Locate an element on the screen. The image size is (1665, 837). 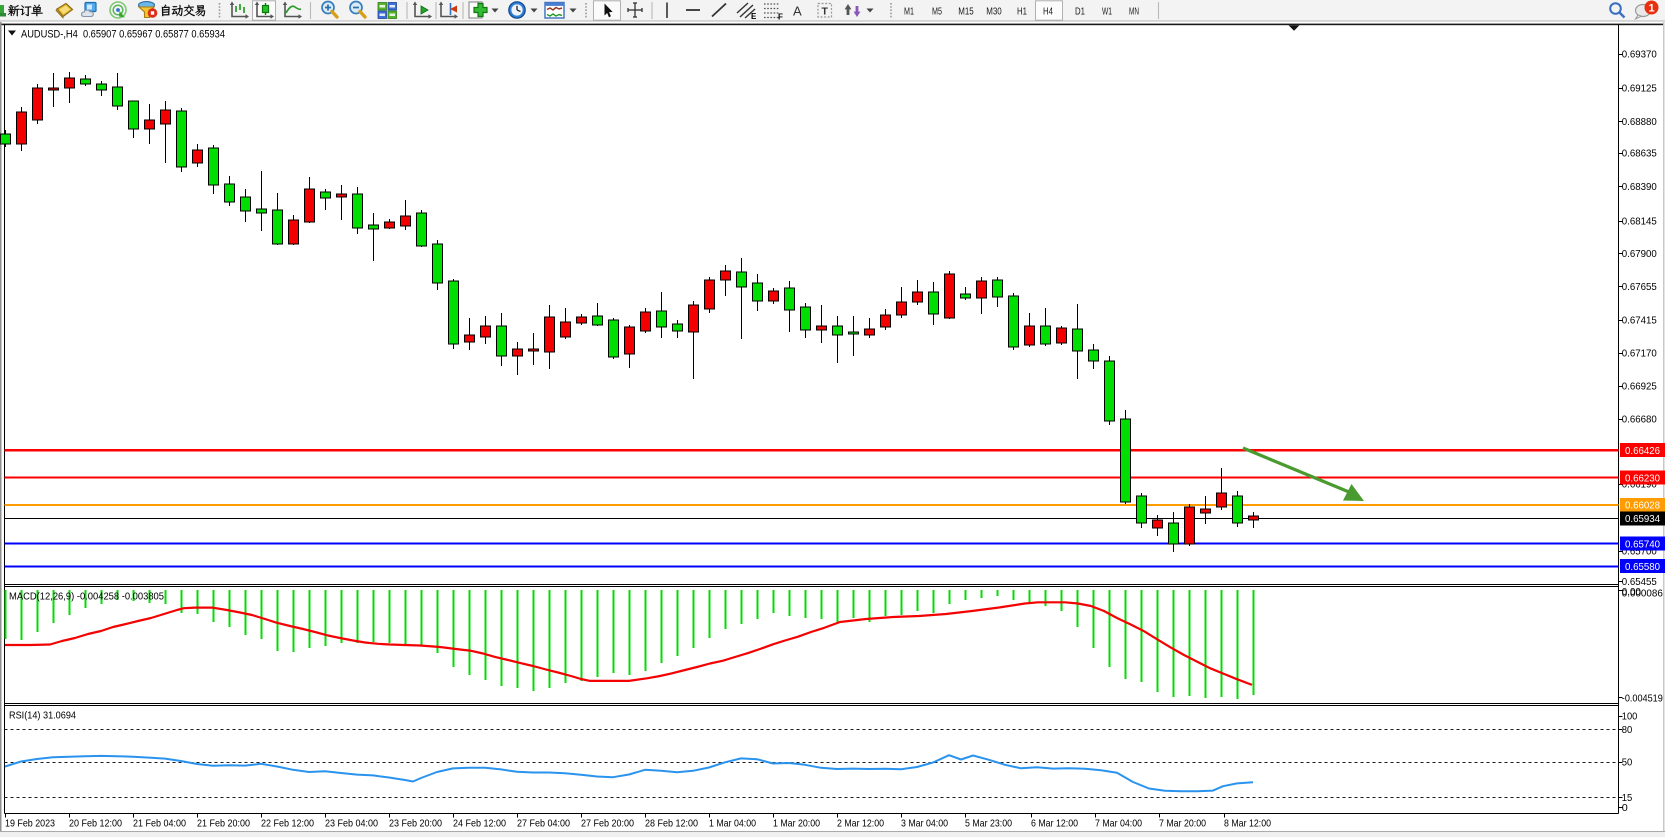
svg-text: W1 is located at coordinates (1107, 12).